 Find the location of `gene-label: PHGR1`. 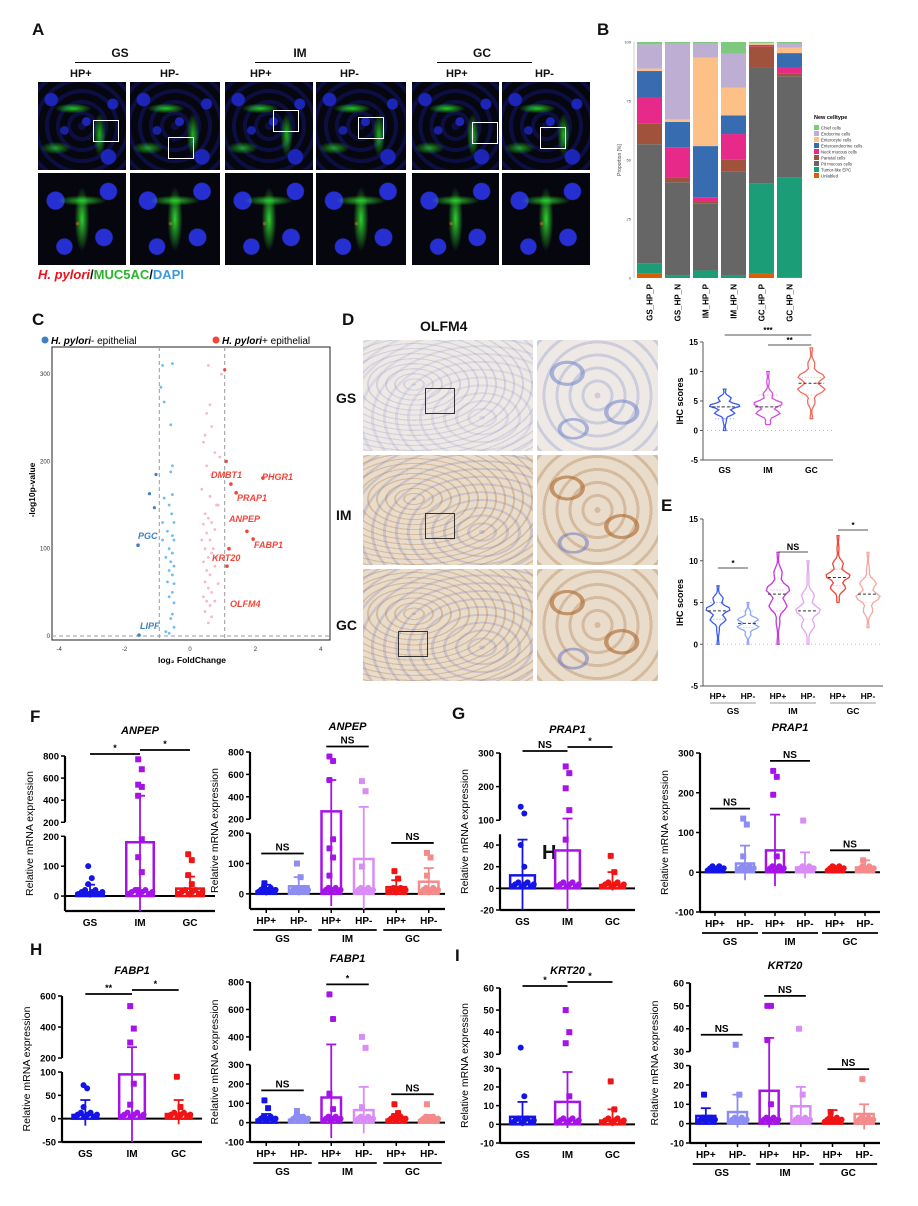

gene-label: PHGR1 is located at coordinates (277, 477).